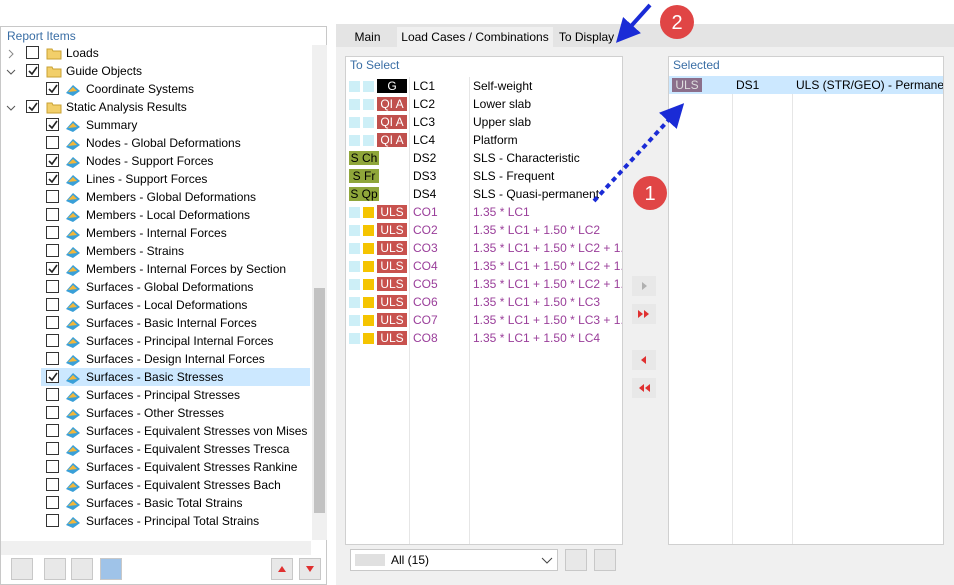 The width and height of the screenshot is (954, 585). What do you see at coordinates (484, 266) in the screenshot?
I see `list-row: ULS CO4 1.35 * LC1 + 1.50 * LC2 + 1.50` at bounding box center [484, 266].